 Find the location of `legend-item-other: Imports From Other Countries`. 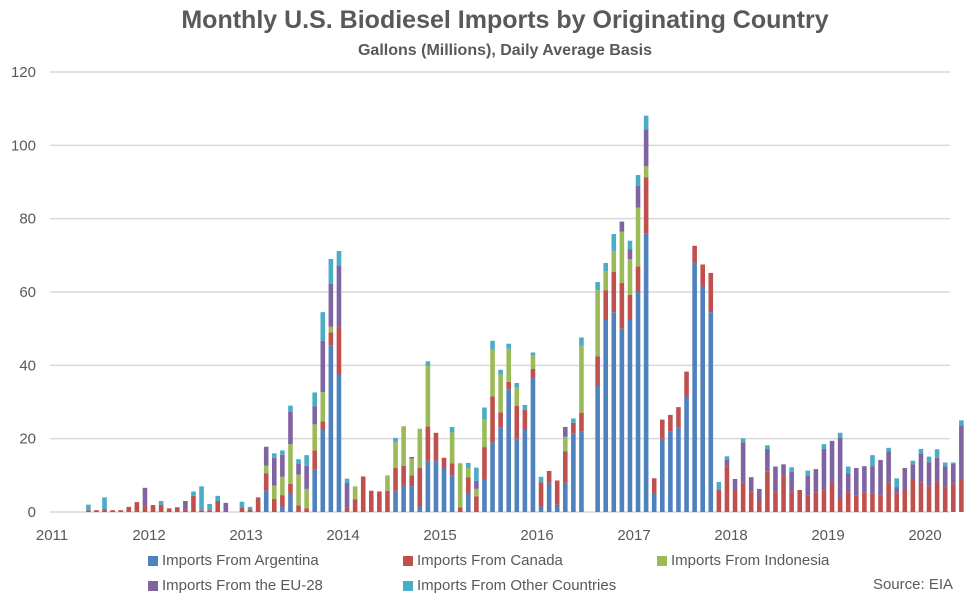

legend-item-other: Imports From Other Countries is located at coordinates (509, 585).